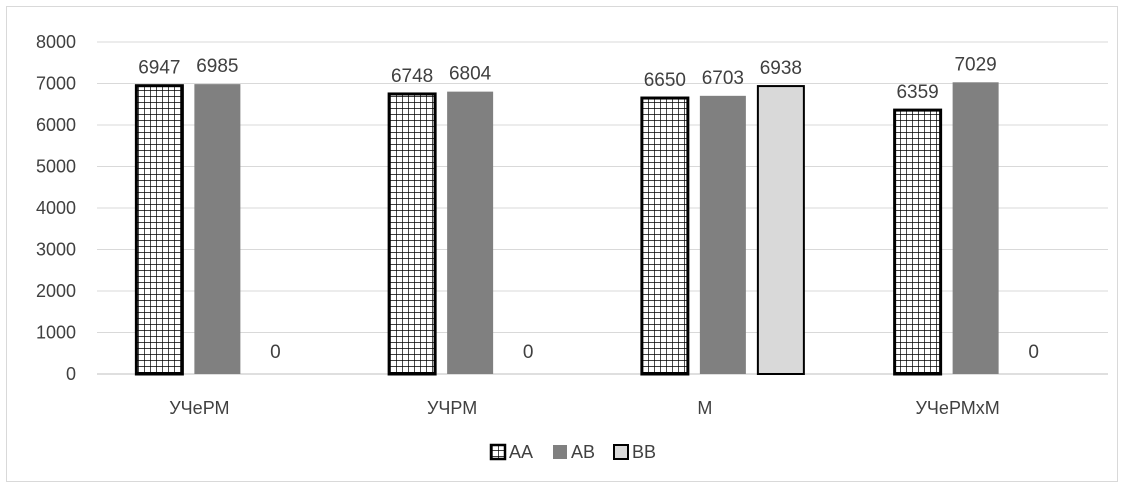 Image resolution: width=1126 pixels, height=489 pixels. Describe the element at coordinates (275, 352) in the screenshot. I see `data-label-bb-0: 0` at that location.